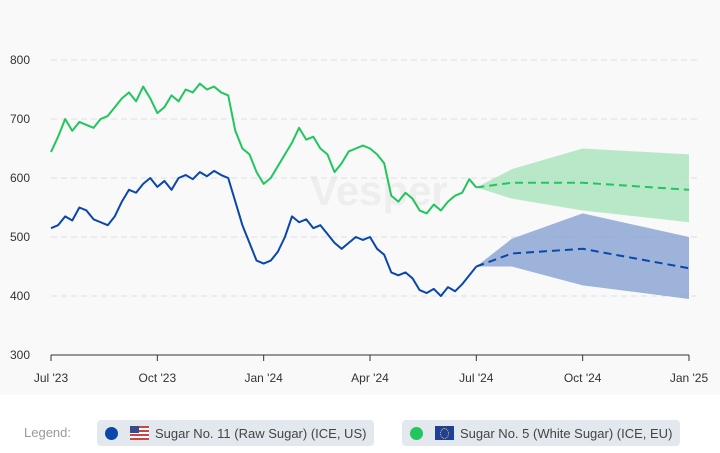 This screenshot has width=720, height=453. I want to click on us-flag-icon, so click(139, 433).